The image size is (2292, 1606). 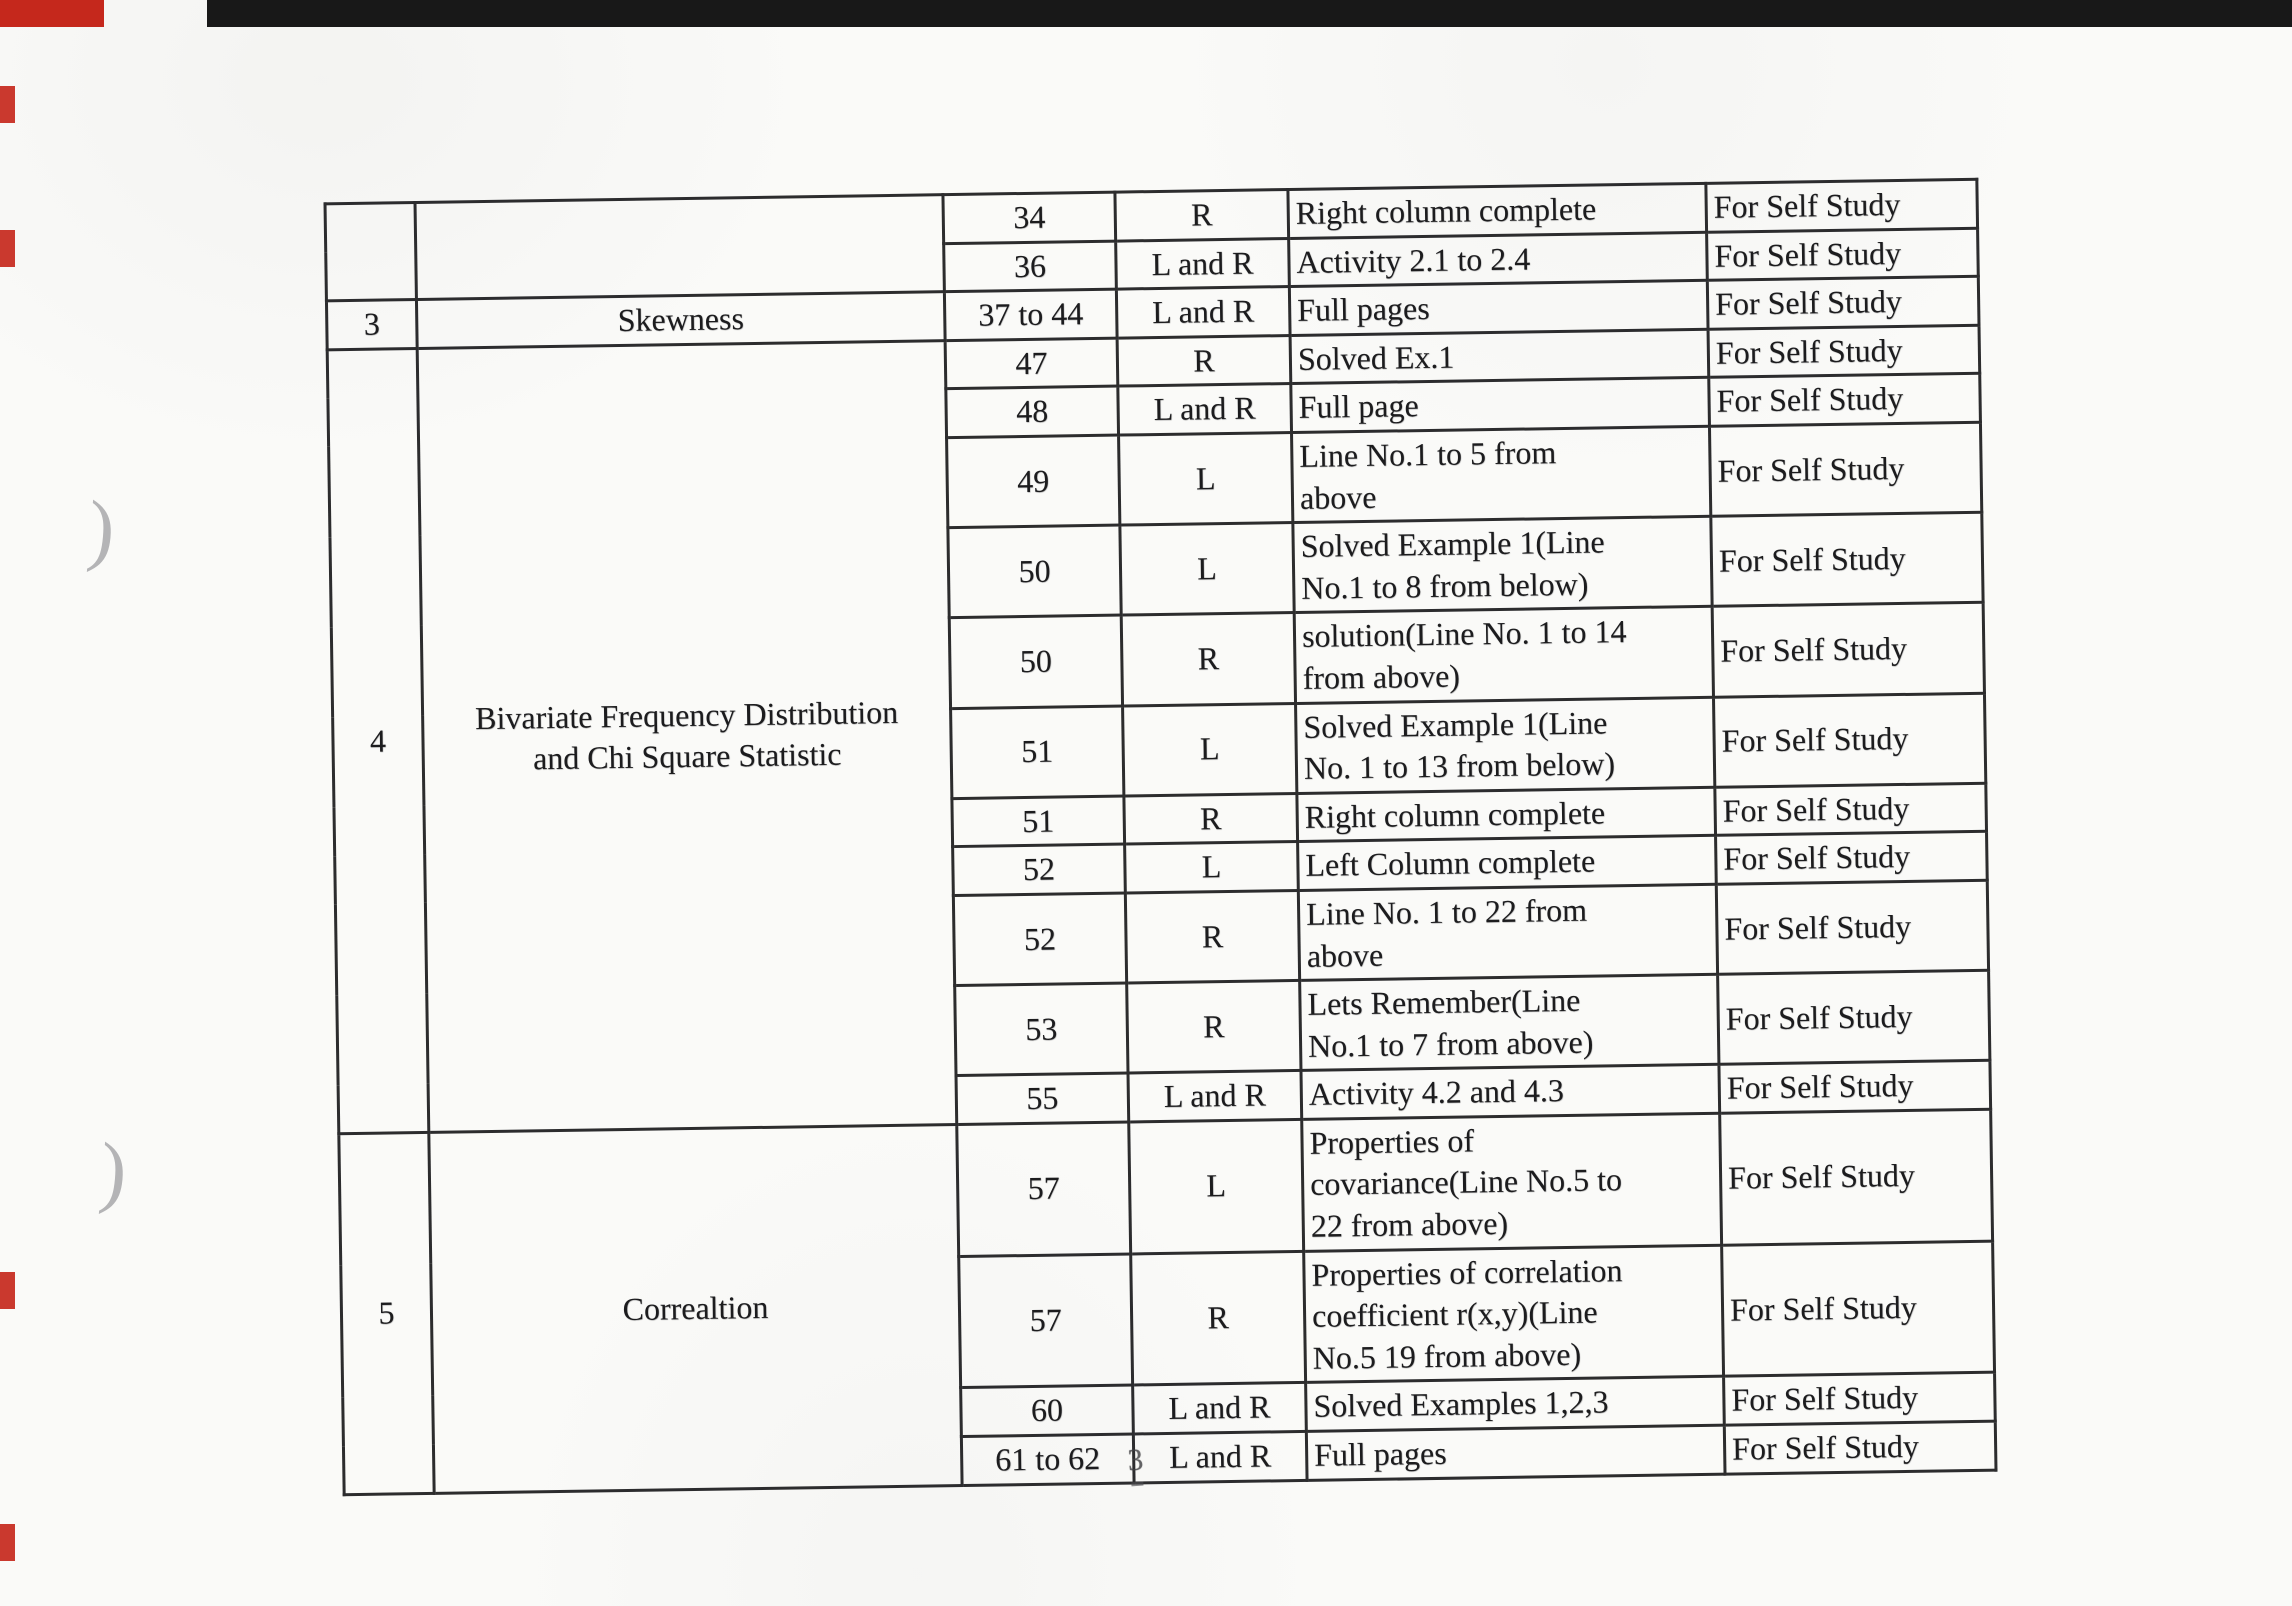 I want to click on page-no-cell: 36, so click(x=1030, y=266).